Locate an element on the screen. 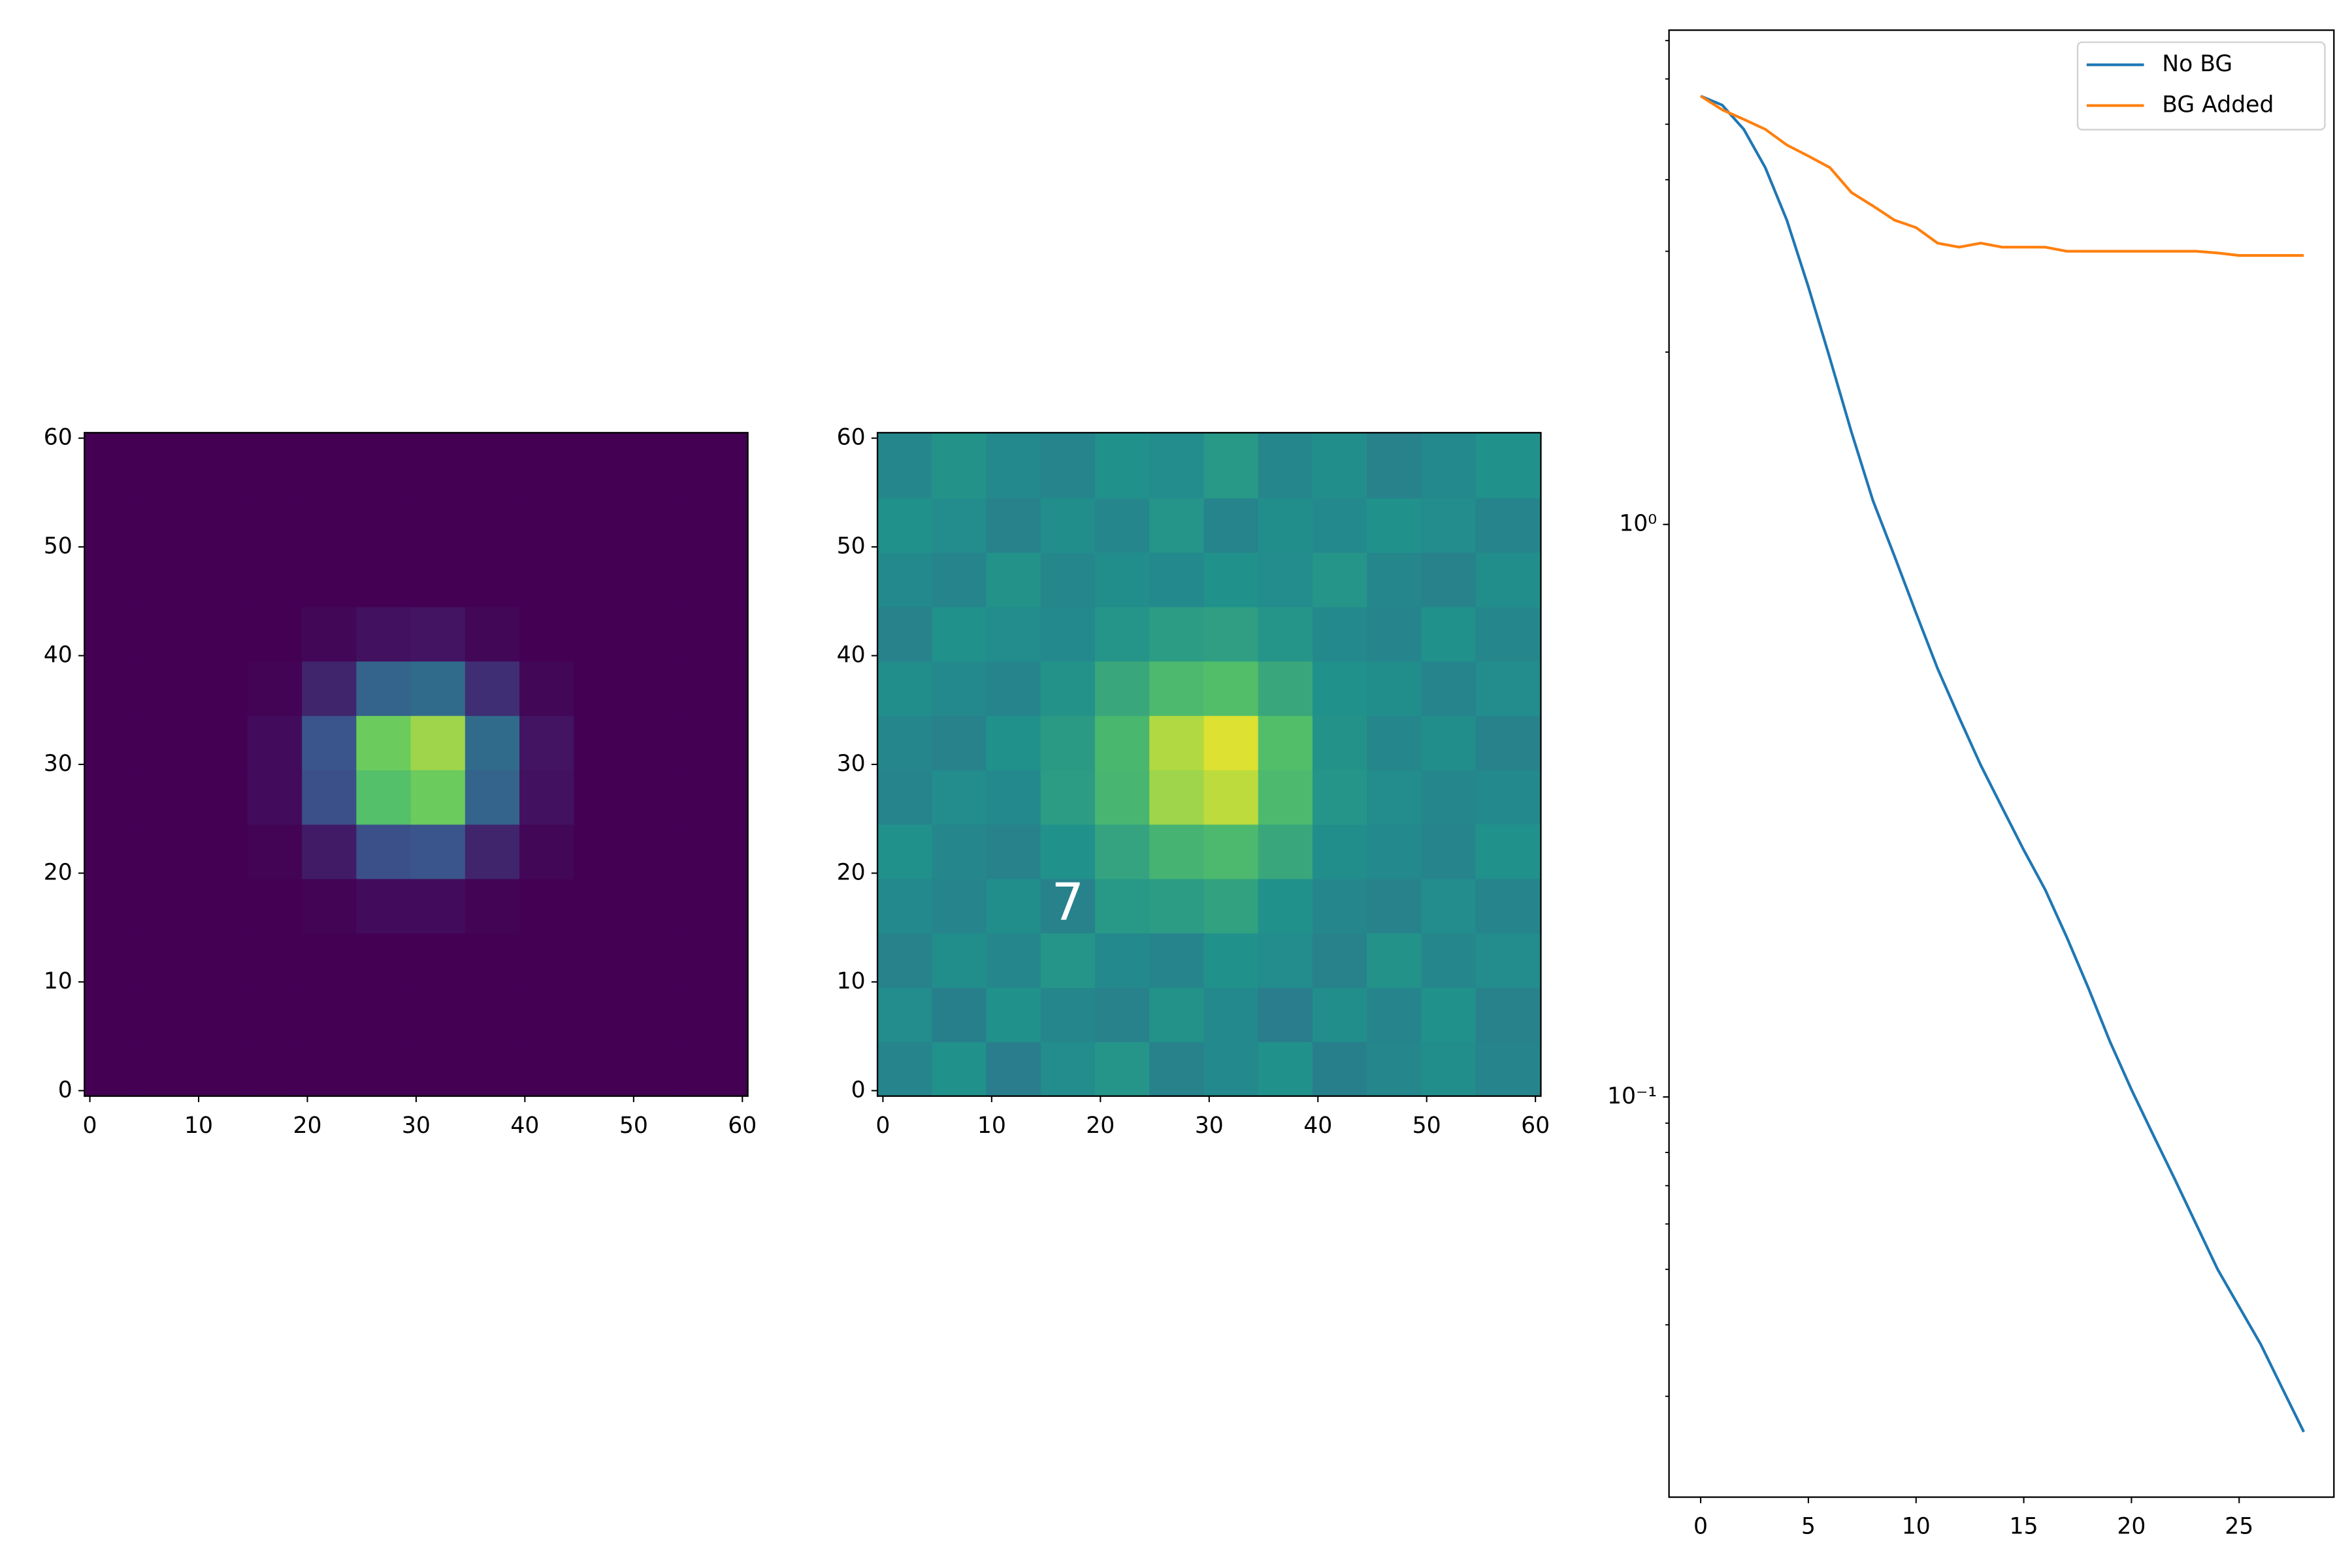  x-tick-label: 0 is located at coordinates (882, 1126).